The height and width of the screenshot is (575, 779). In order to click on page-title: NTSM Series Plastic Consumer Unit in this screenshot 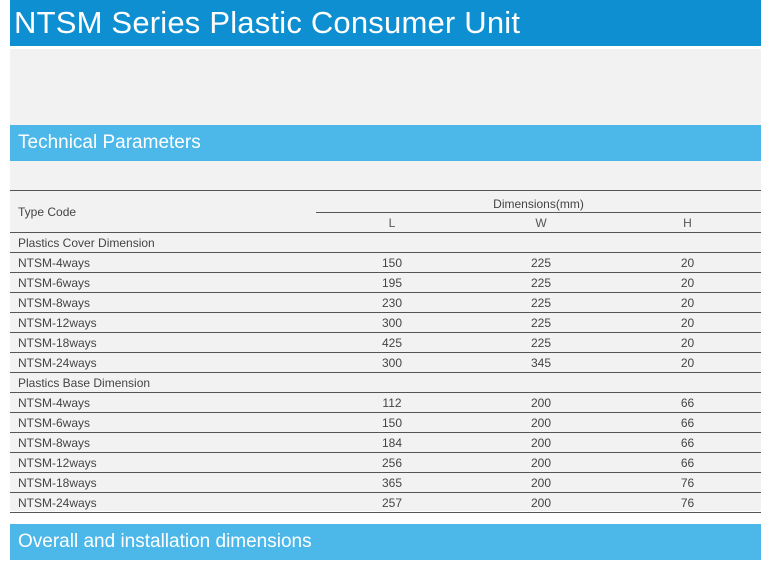, I will do `click(385, 23)`.